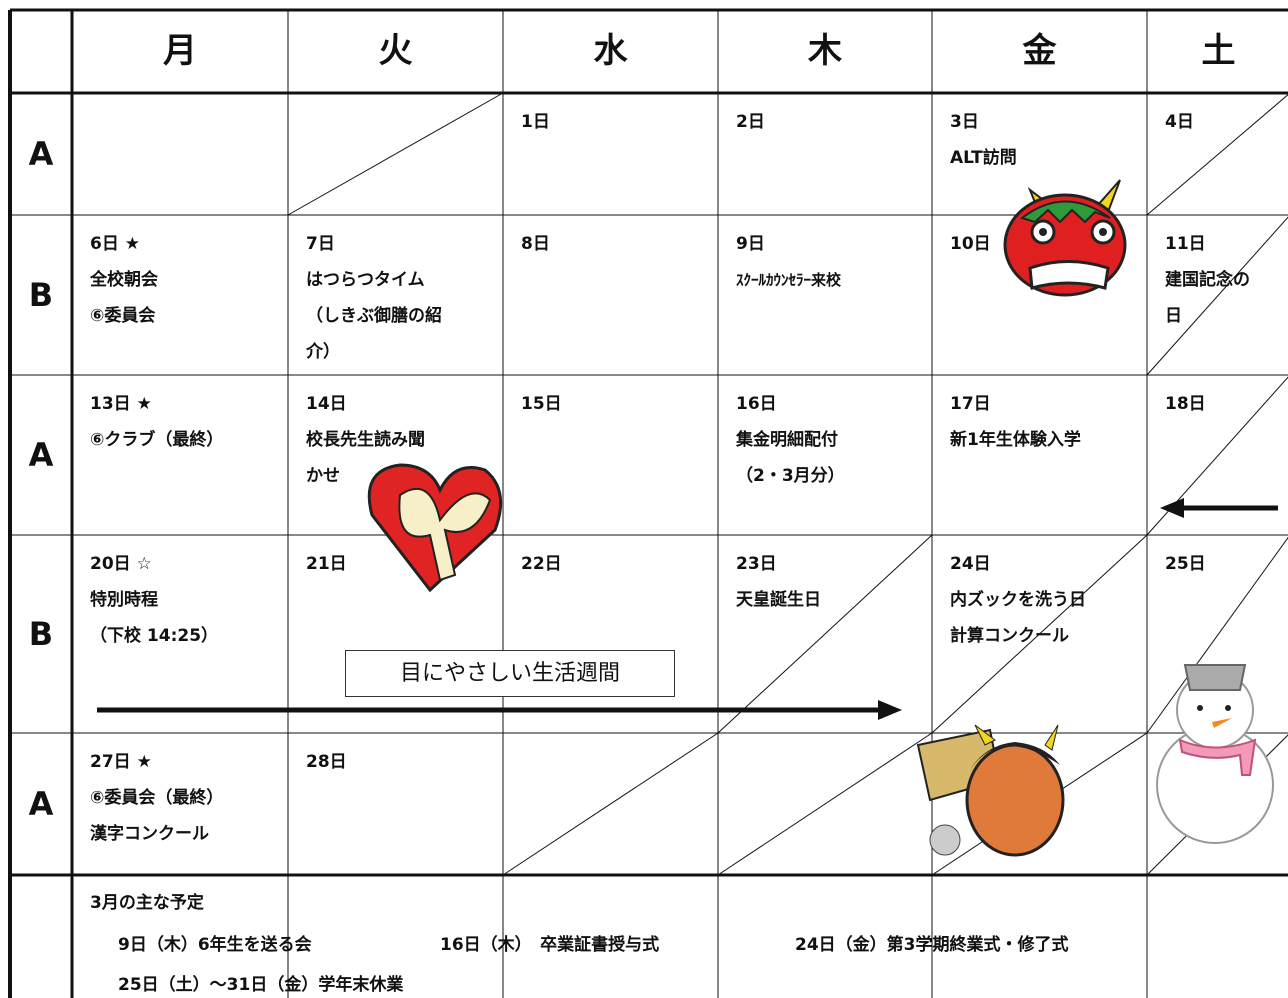  Describe the element at coordinates (435, 528) in the screenshot. I see `heart-gift` at that location.